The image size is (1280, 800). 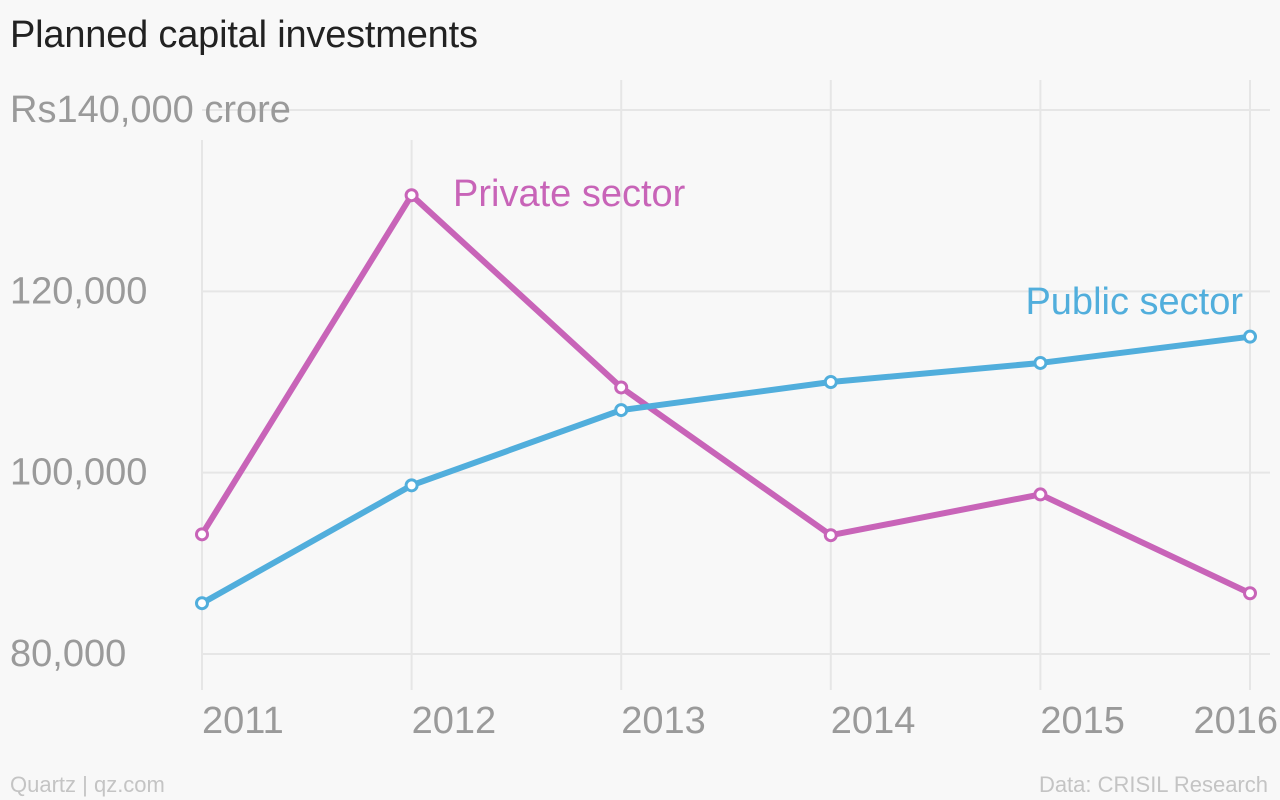 I want to click on source-text: Data: CRISIL Research, so click(x=1153, y=784).